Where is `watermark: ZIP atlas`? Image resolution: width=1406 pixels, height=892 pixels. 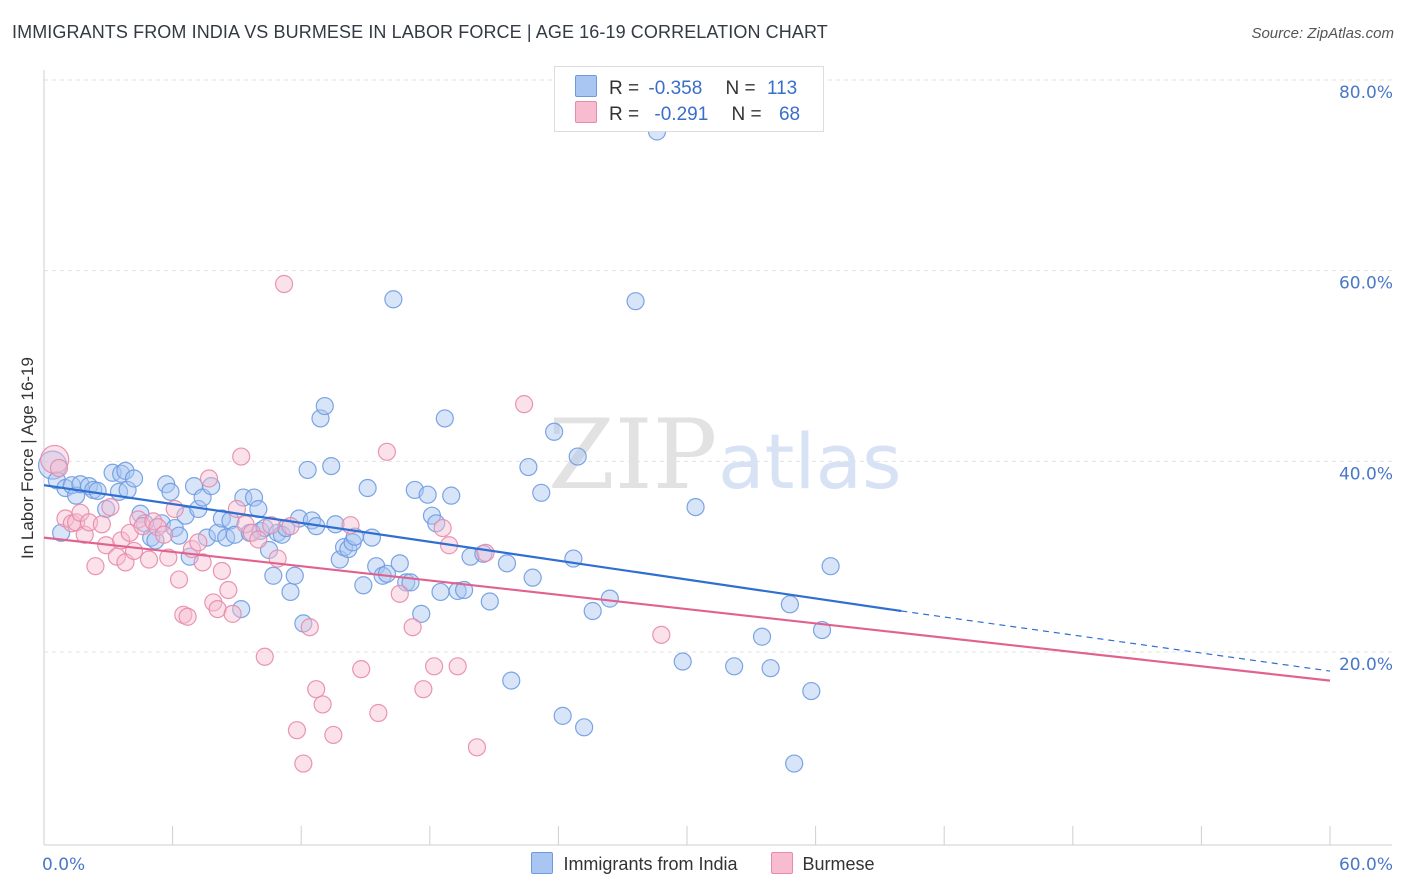
watermark: ZIP atlas is located at coordinates (725, 455).